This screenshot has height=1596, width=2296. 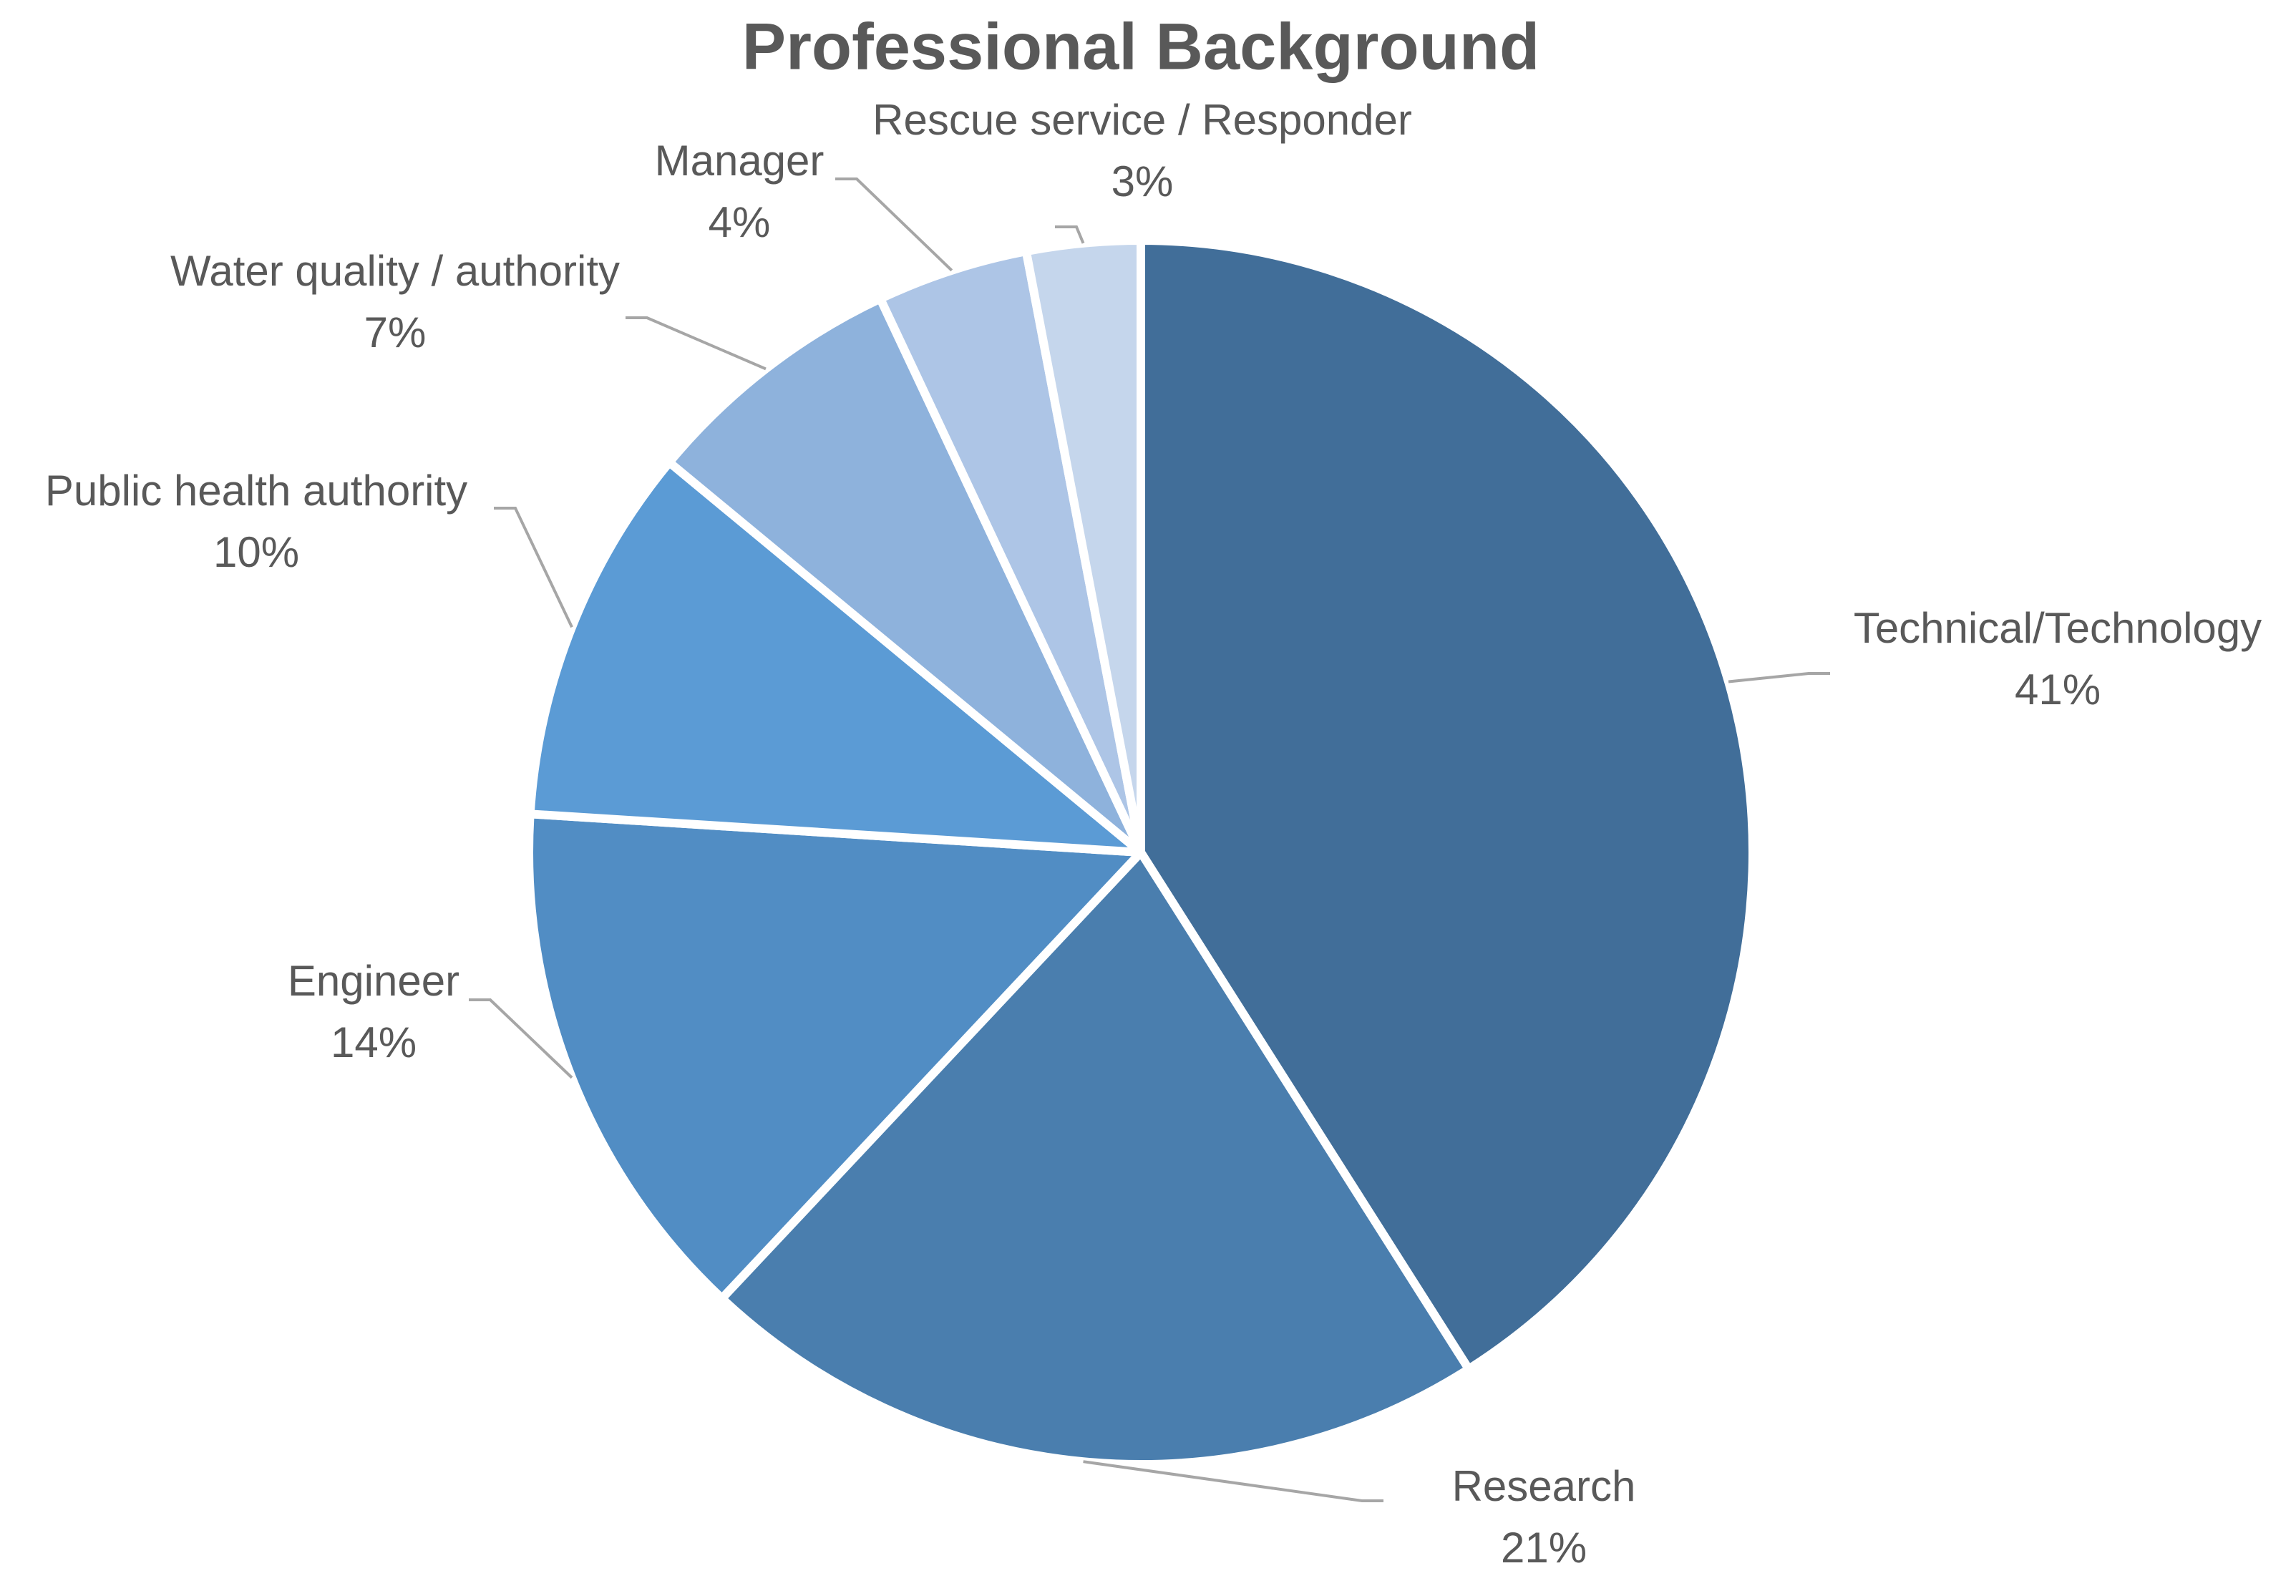 What do you see at coordinates (2058, 628) in the screenshot?
I see `category-label: Technical/Technology` at bounding box center [2058, 628].